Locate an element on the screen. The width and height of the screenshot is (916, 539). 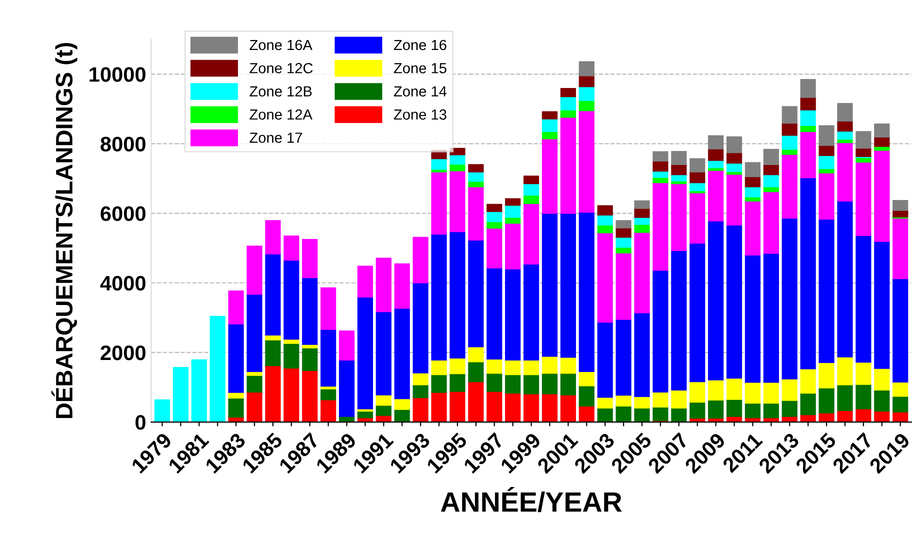
y-tick-label: 8000 is located at coordinates (123, 144).